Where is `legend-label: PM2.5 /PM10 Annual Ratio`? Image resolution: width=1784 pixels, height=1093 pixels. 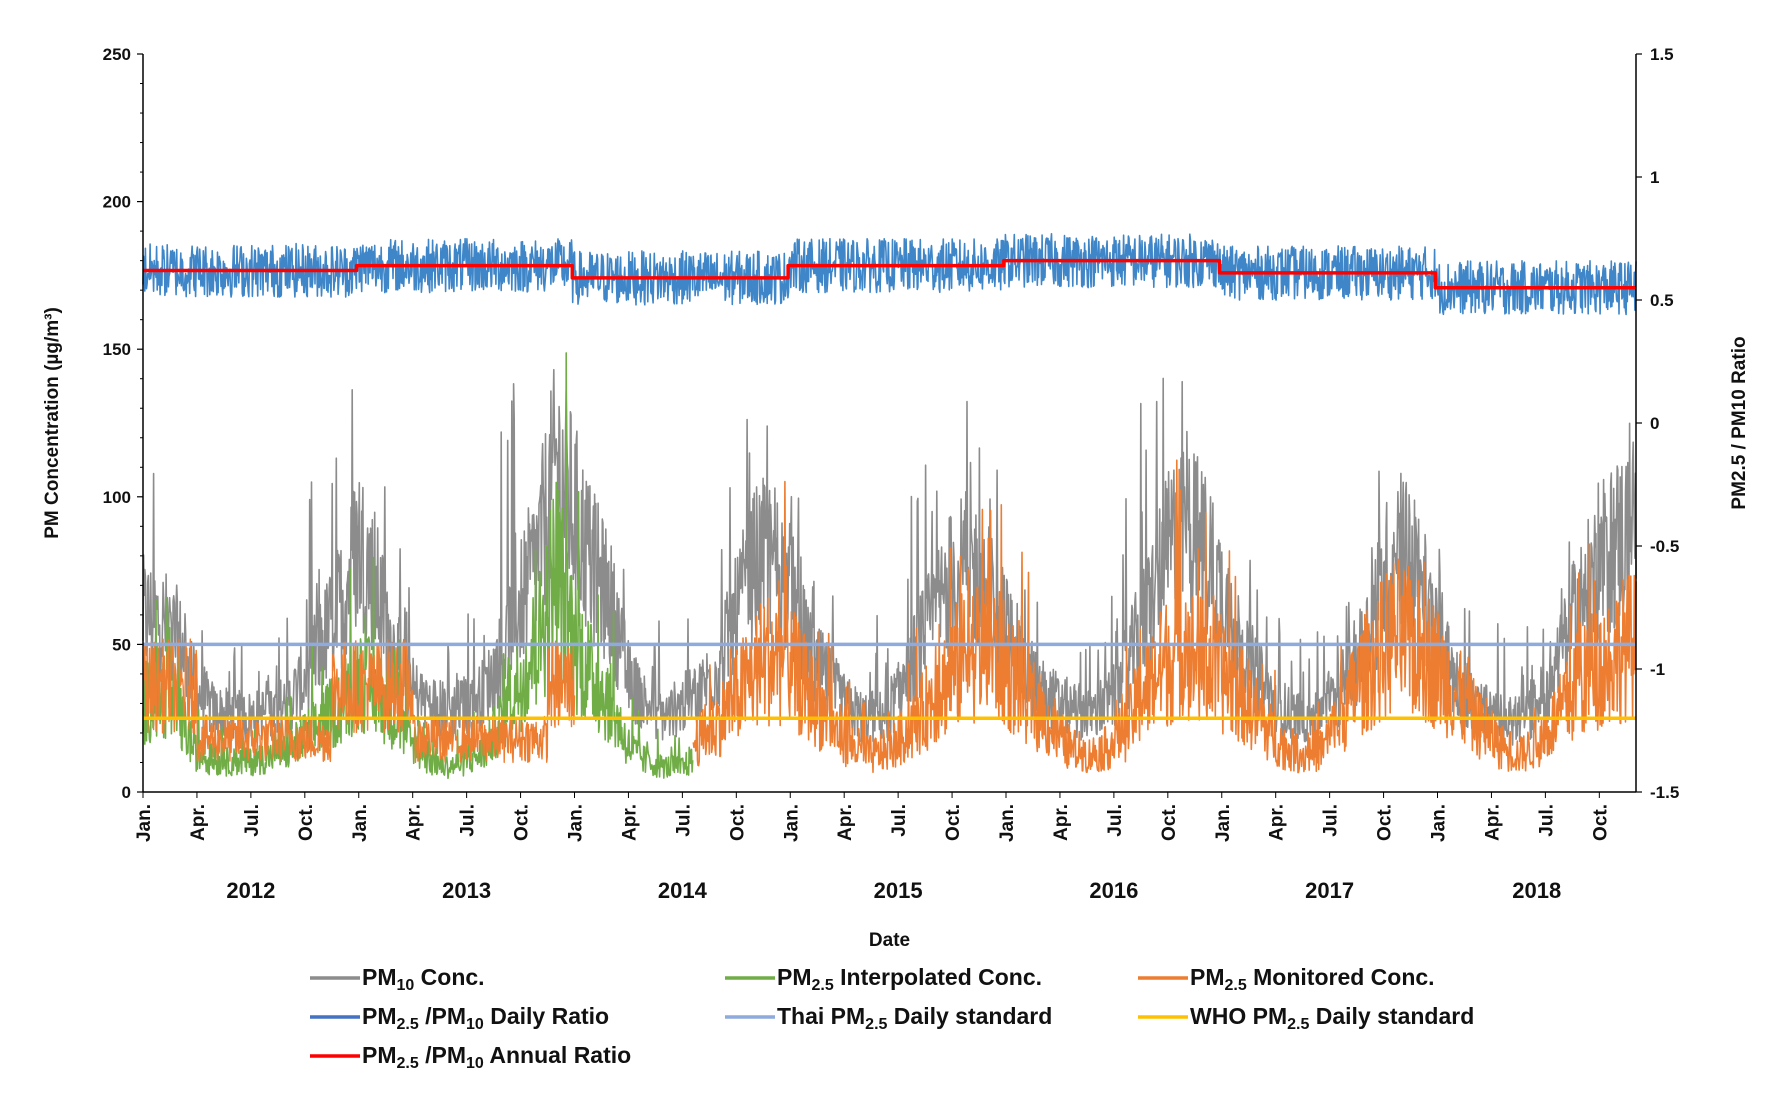
legend-label: PM2.5 /PM10 Annual Ratio is located at coordinates (496, 1057).